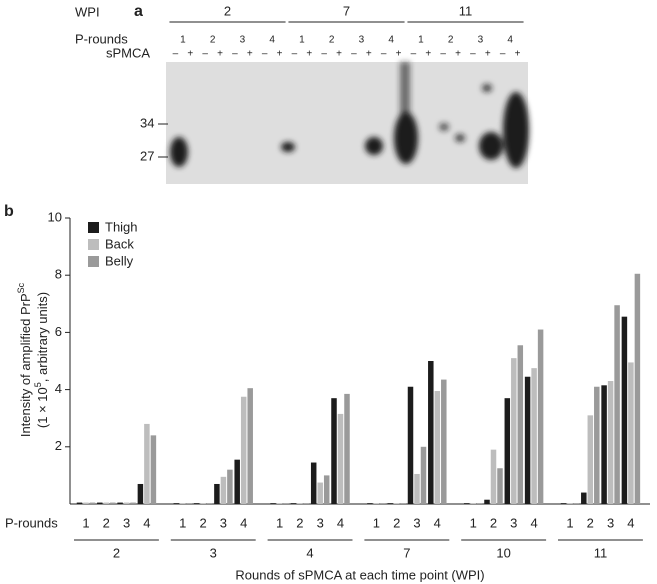 The image size is (657, 584). Describe the element at coordinates (147, 122) in the screenshot. I see `marker-label: 34` at that location.